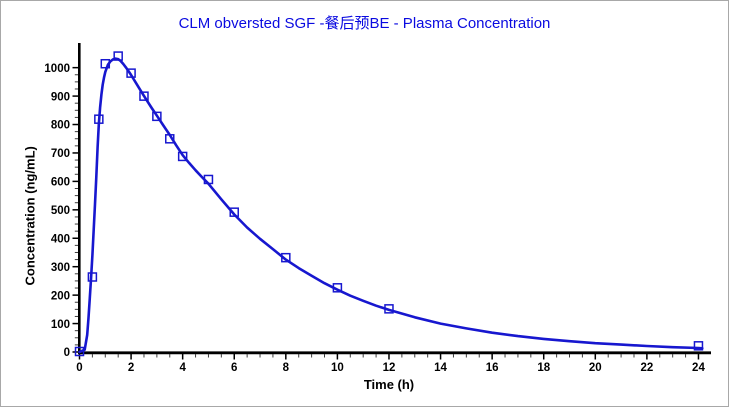 Image resolution: width=729 pixels, height=407 pixels. What do you see at coordinates (492, 368) in the screenshot?
I see `x-tick-label: 16` at bounding box center [492, 368].